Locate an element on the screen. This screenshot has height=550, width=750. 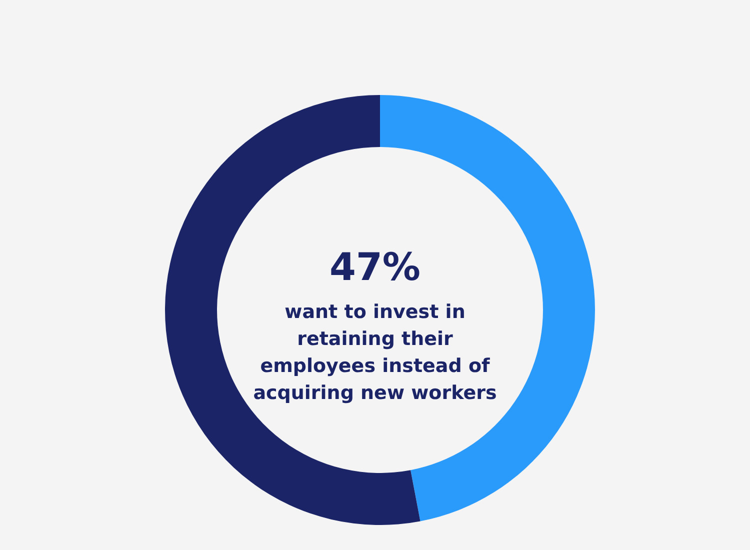
text: want to invest in retaining their employees instead of acquiring new workers is located at coordinates (375, 353).